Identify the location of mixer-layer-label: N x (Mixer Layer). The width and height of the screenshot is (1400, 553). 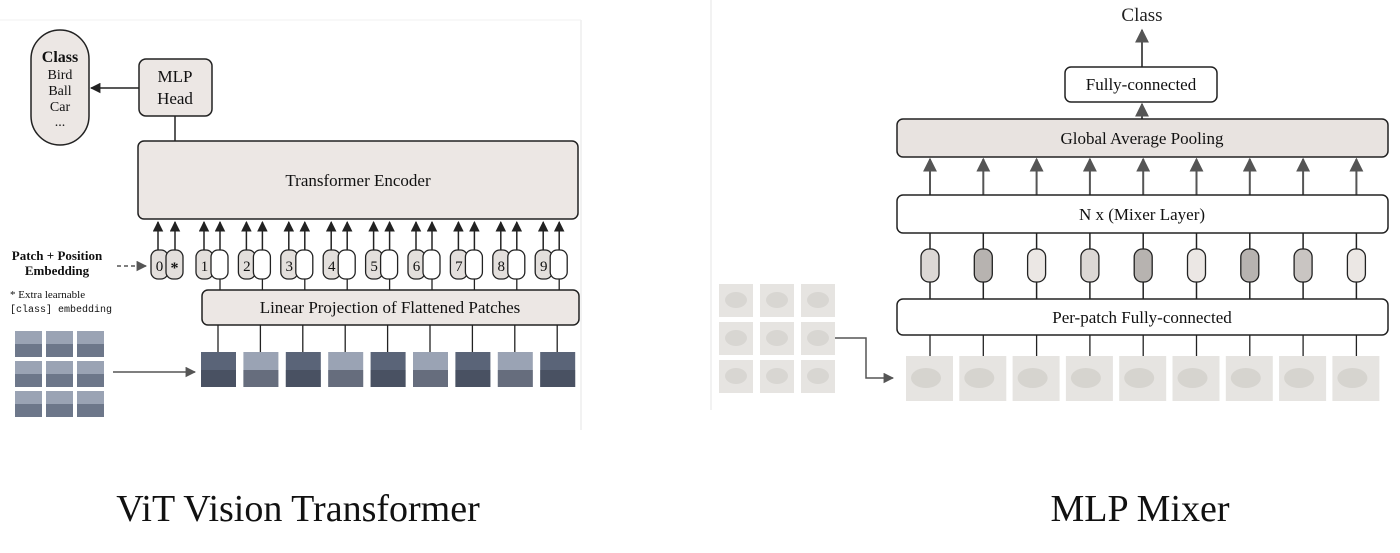
(1142, 214).